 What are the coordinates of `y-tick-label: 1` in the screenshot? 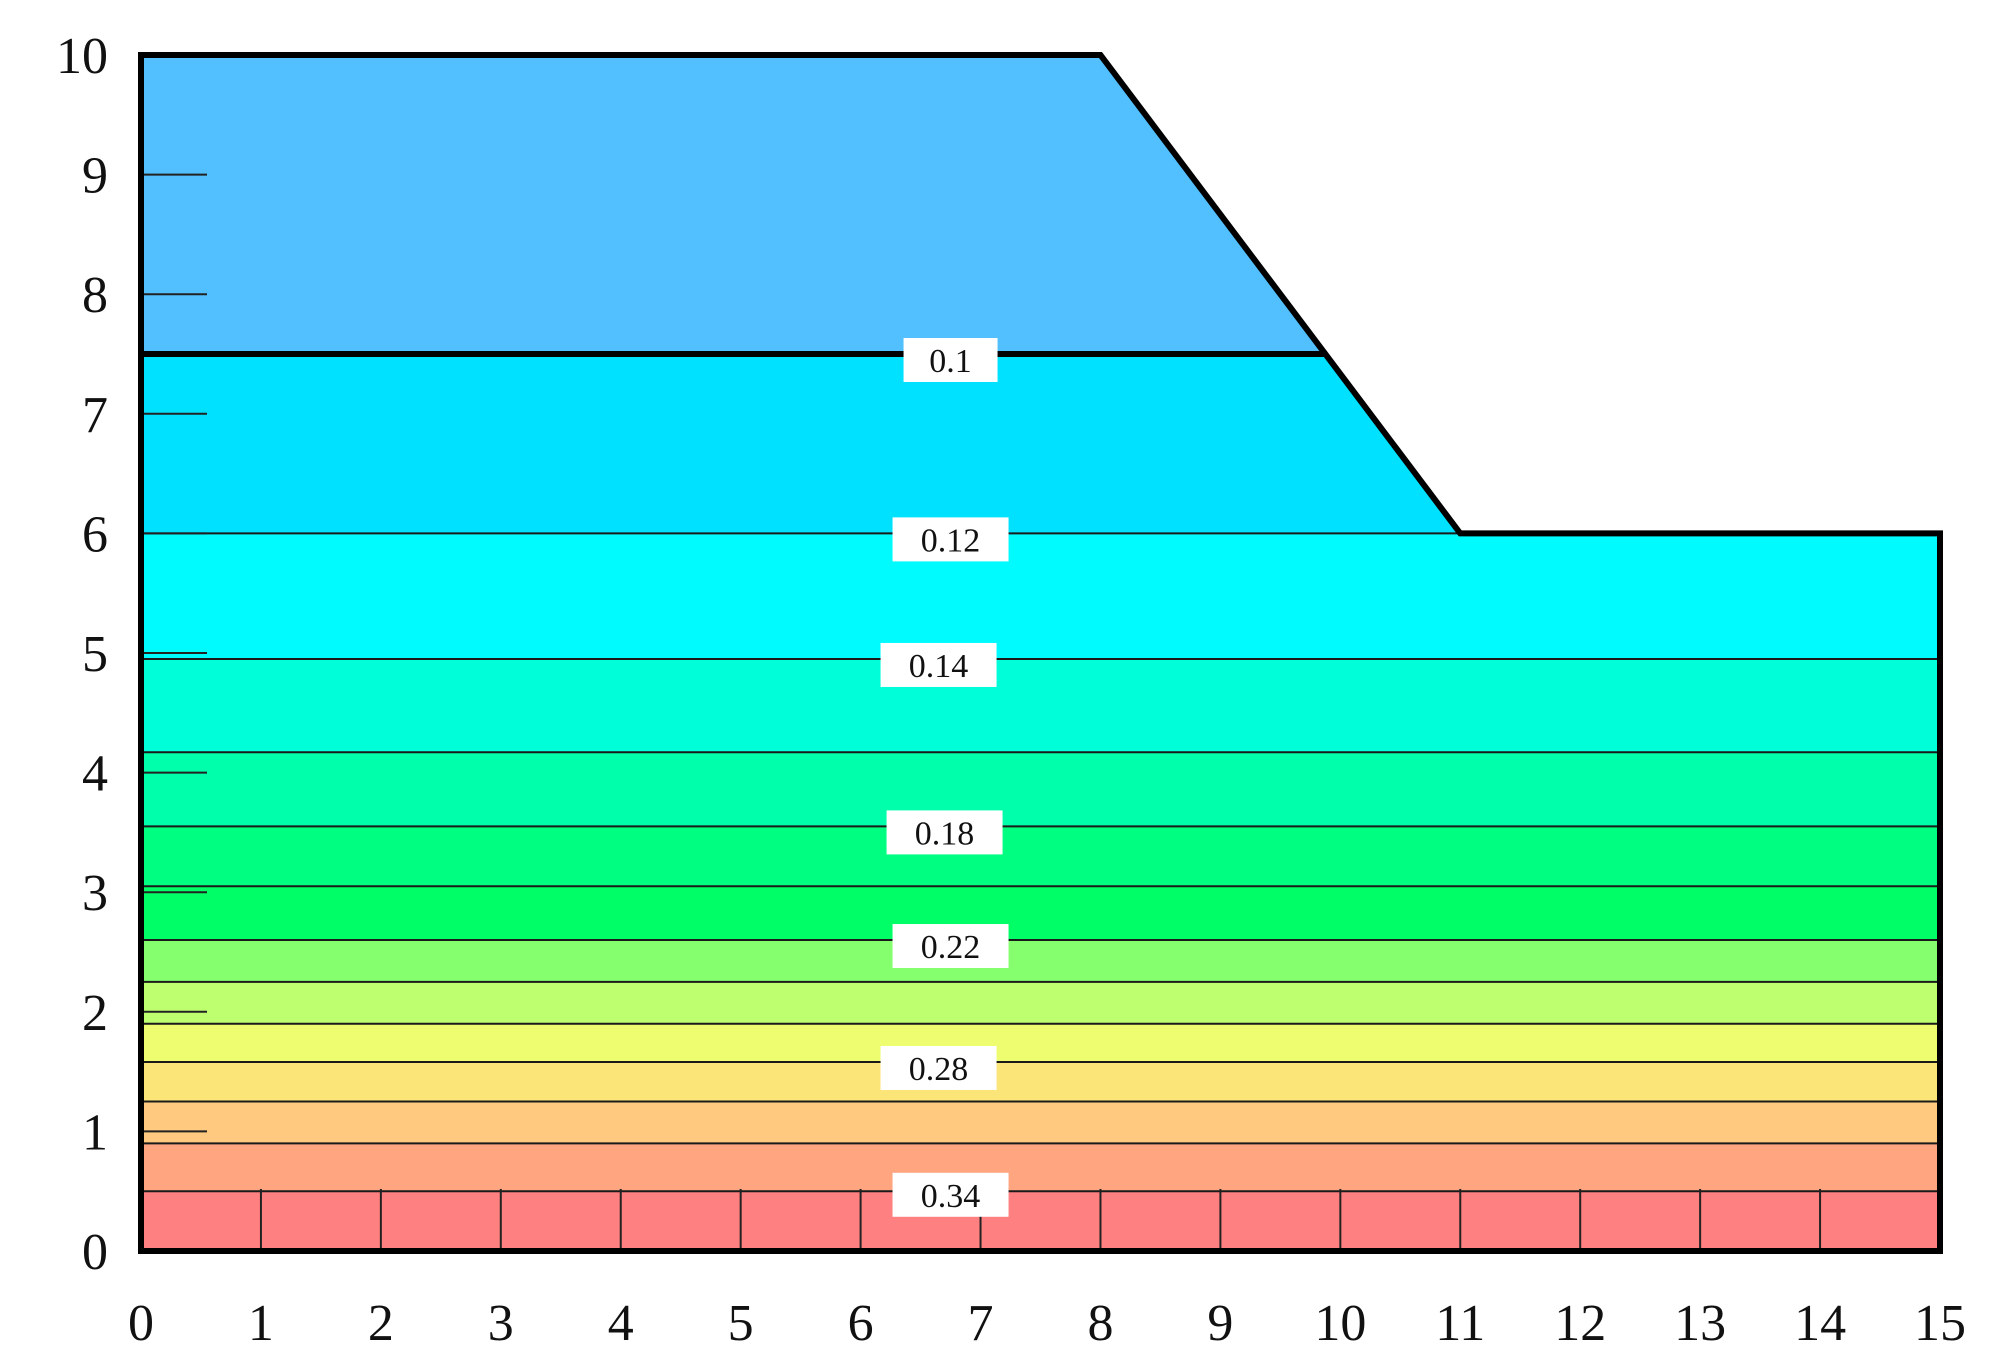 It's located at (95, 1132).